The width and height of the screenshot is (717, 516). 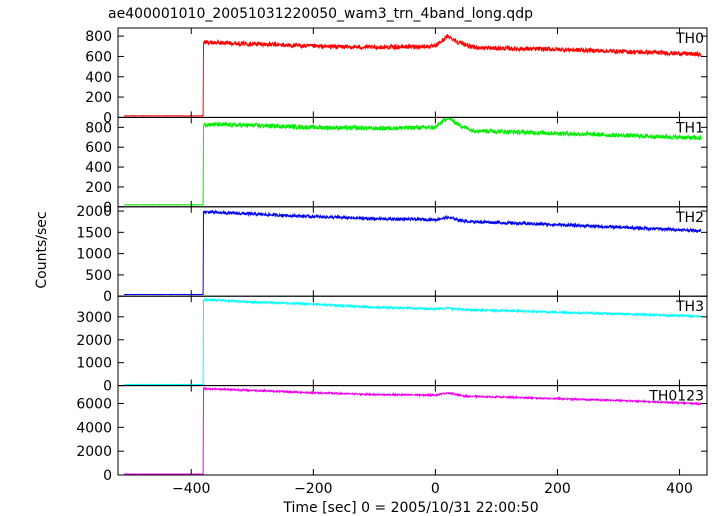 What do you see at coordinates (689, 39) in the screenshot?
I see `panel-label: TH0` at bounding box center [689, 39].